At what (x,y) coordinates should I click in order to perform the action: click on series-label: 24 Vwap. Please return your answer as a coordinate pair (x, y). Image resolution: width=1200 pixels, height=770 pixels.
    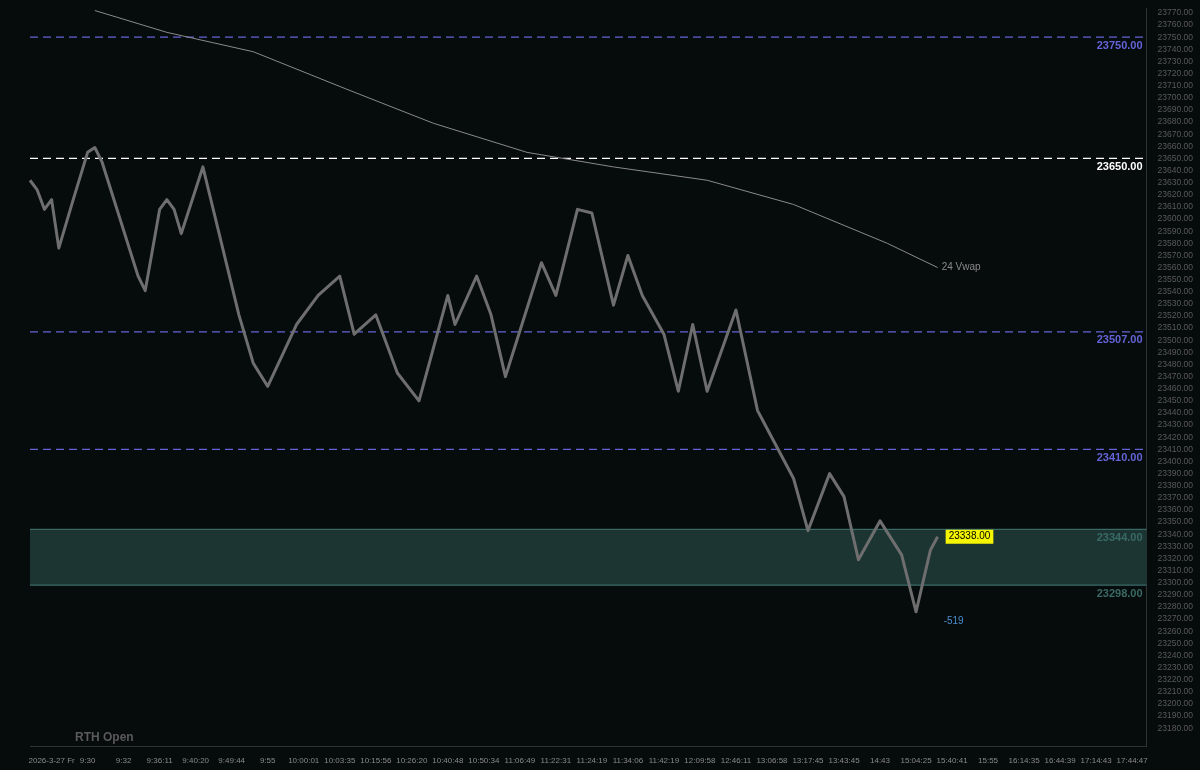
    Looking at the image, I should click on (961, 267).